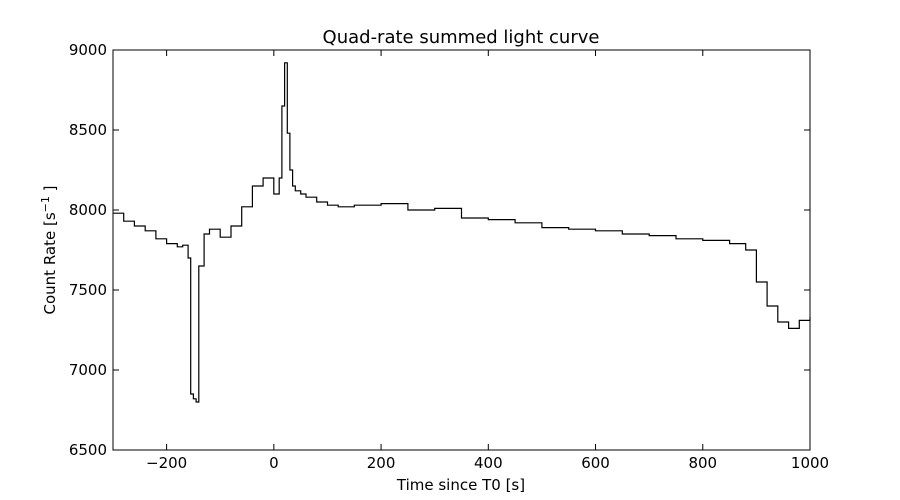  What do you see at coordinates (166, 463) in the screenshot?
I see `x-tick-label: −200` at bounding box center [166, 463].